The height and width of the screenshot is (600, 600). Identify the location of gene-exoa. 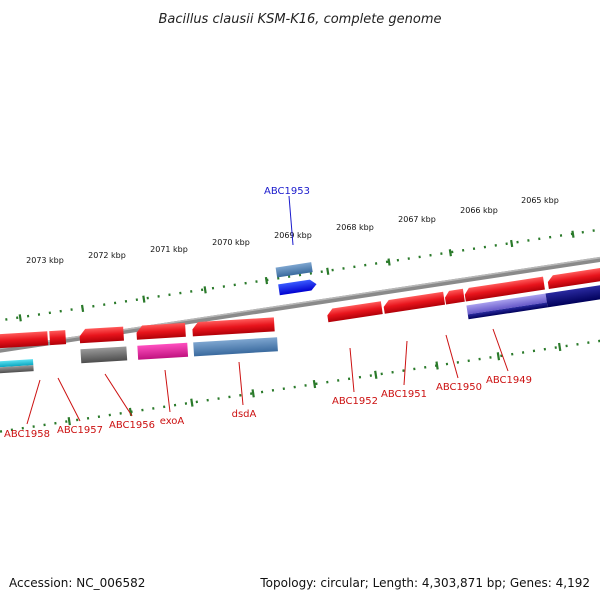
(163, 351).